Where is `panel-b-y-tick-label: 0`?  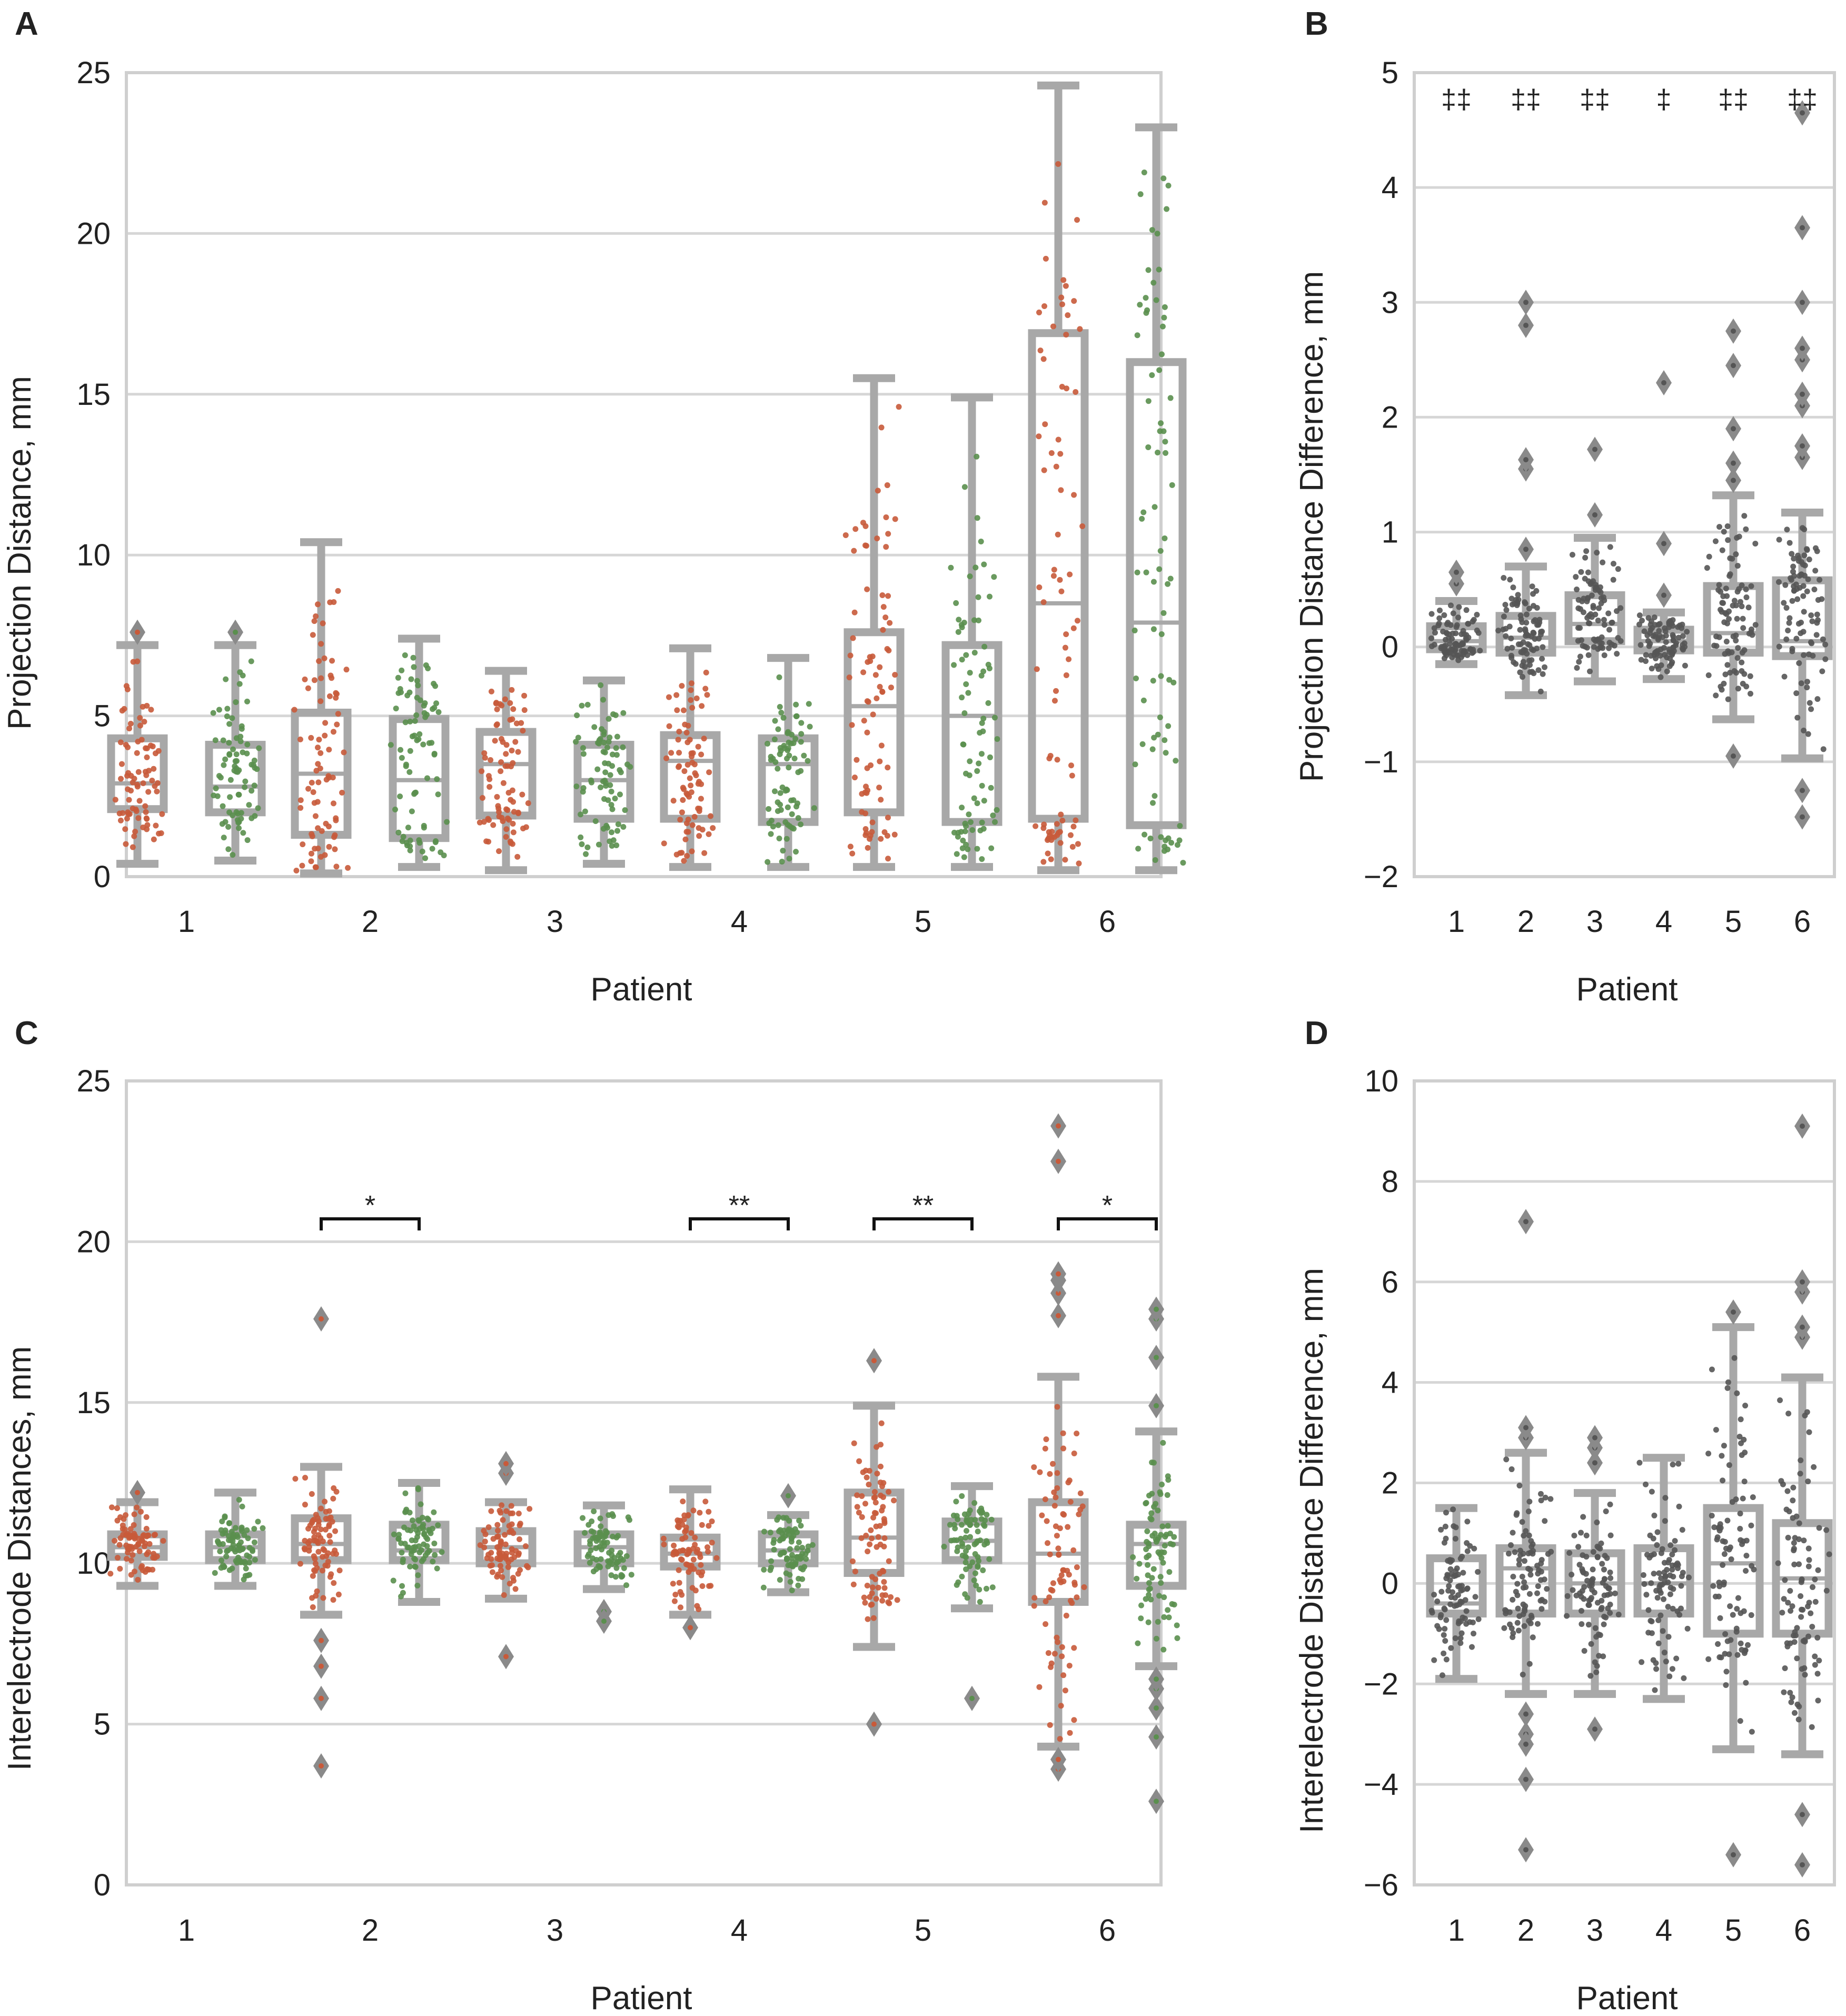 panel-b-y-tick-label: 0 is located at coordinates (1390, 647).